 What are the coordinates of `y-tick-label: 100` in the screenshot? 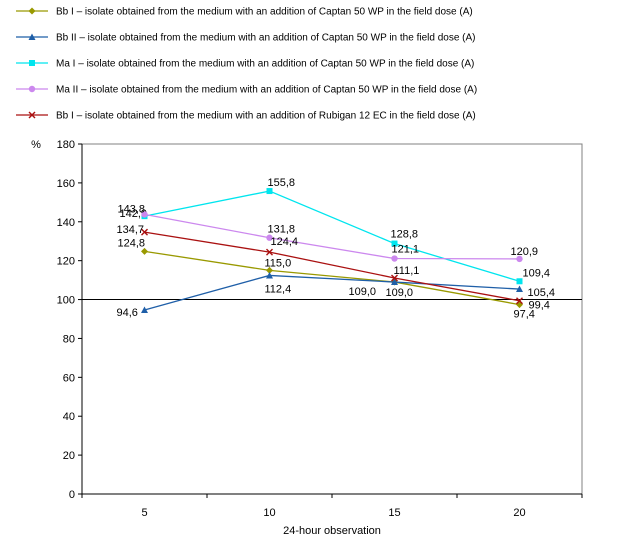 It's located at (66, 301).